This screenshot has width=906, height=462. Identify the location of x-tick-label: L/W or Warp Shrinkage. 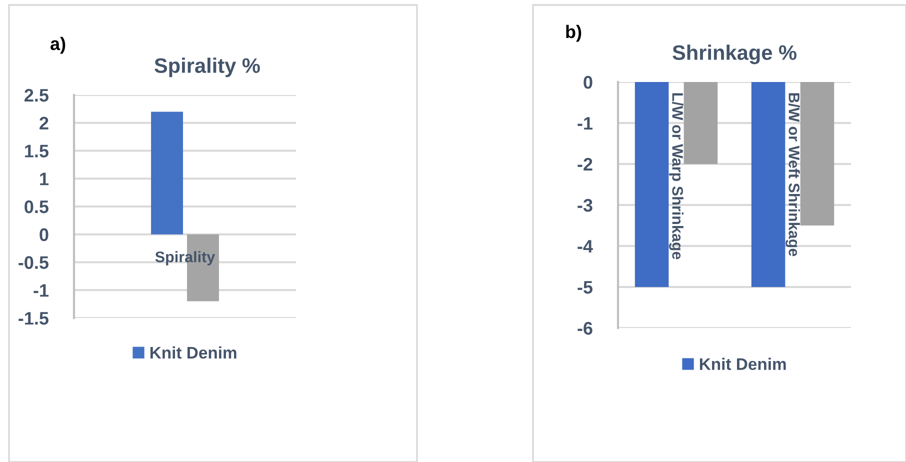
(676, 176).